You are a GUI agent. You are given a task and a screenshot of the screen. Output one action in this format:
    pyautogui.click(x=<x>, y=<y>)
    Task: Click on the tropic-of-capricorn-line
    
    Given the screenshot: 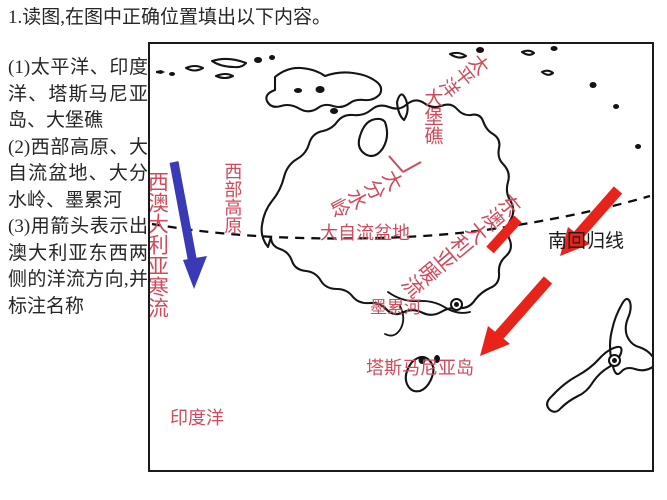 What is the action you would take?
    pyautogui.click(x=401, y=217)
    